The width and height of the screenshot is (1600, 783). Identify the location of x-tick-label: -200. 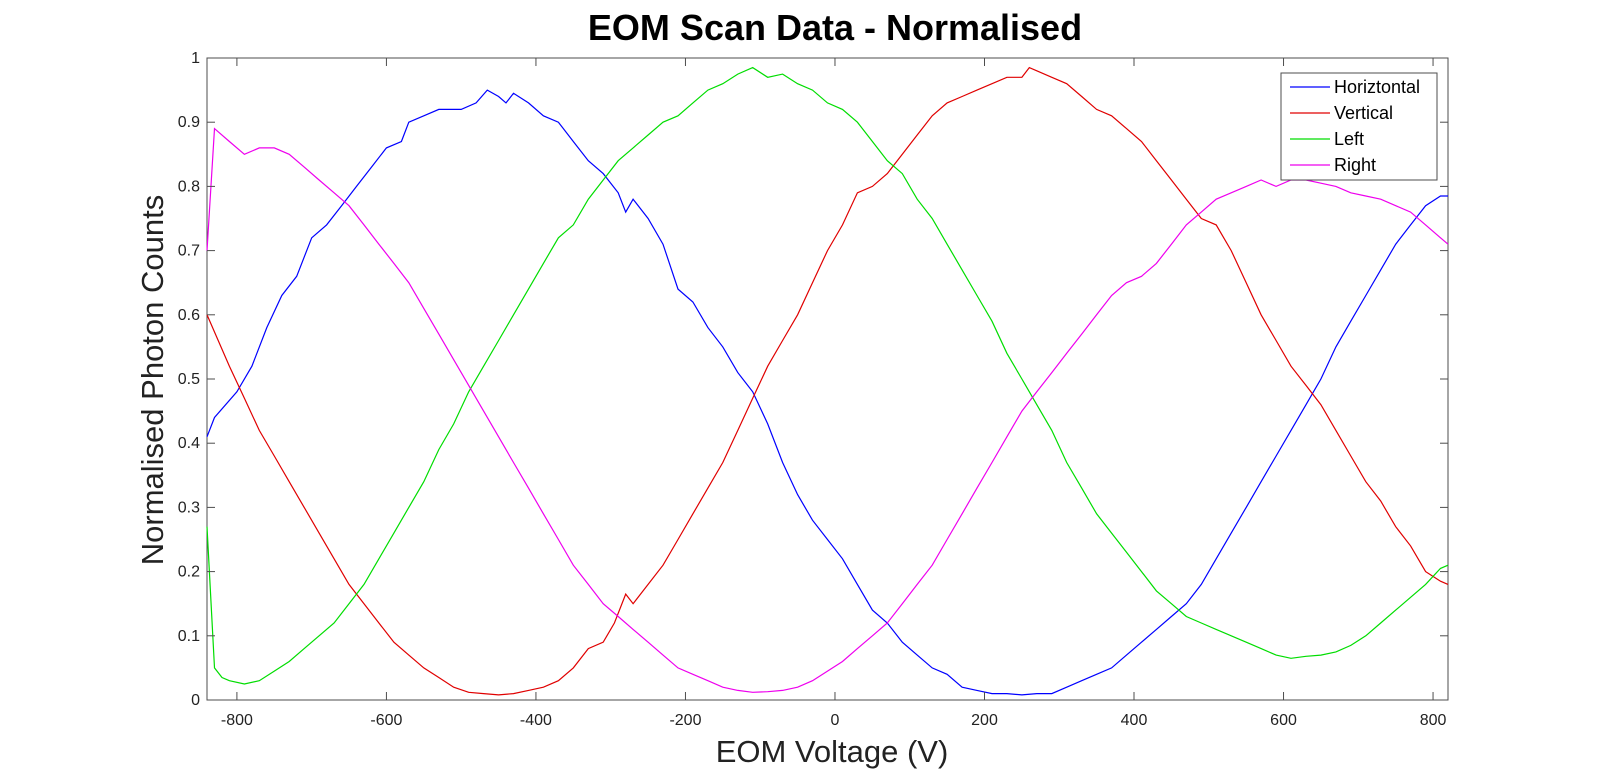
(685, 720).